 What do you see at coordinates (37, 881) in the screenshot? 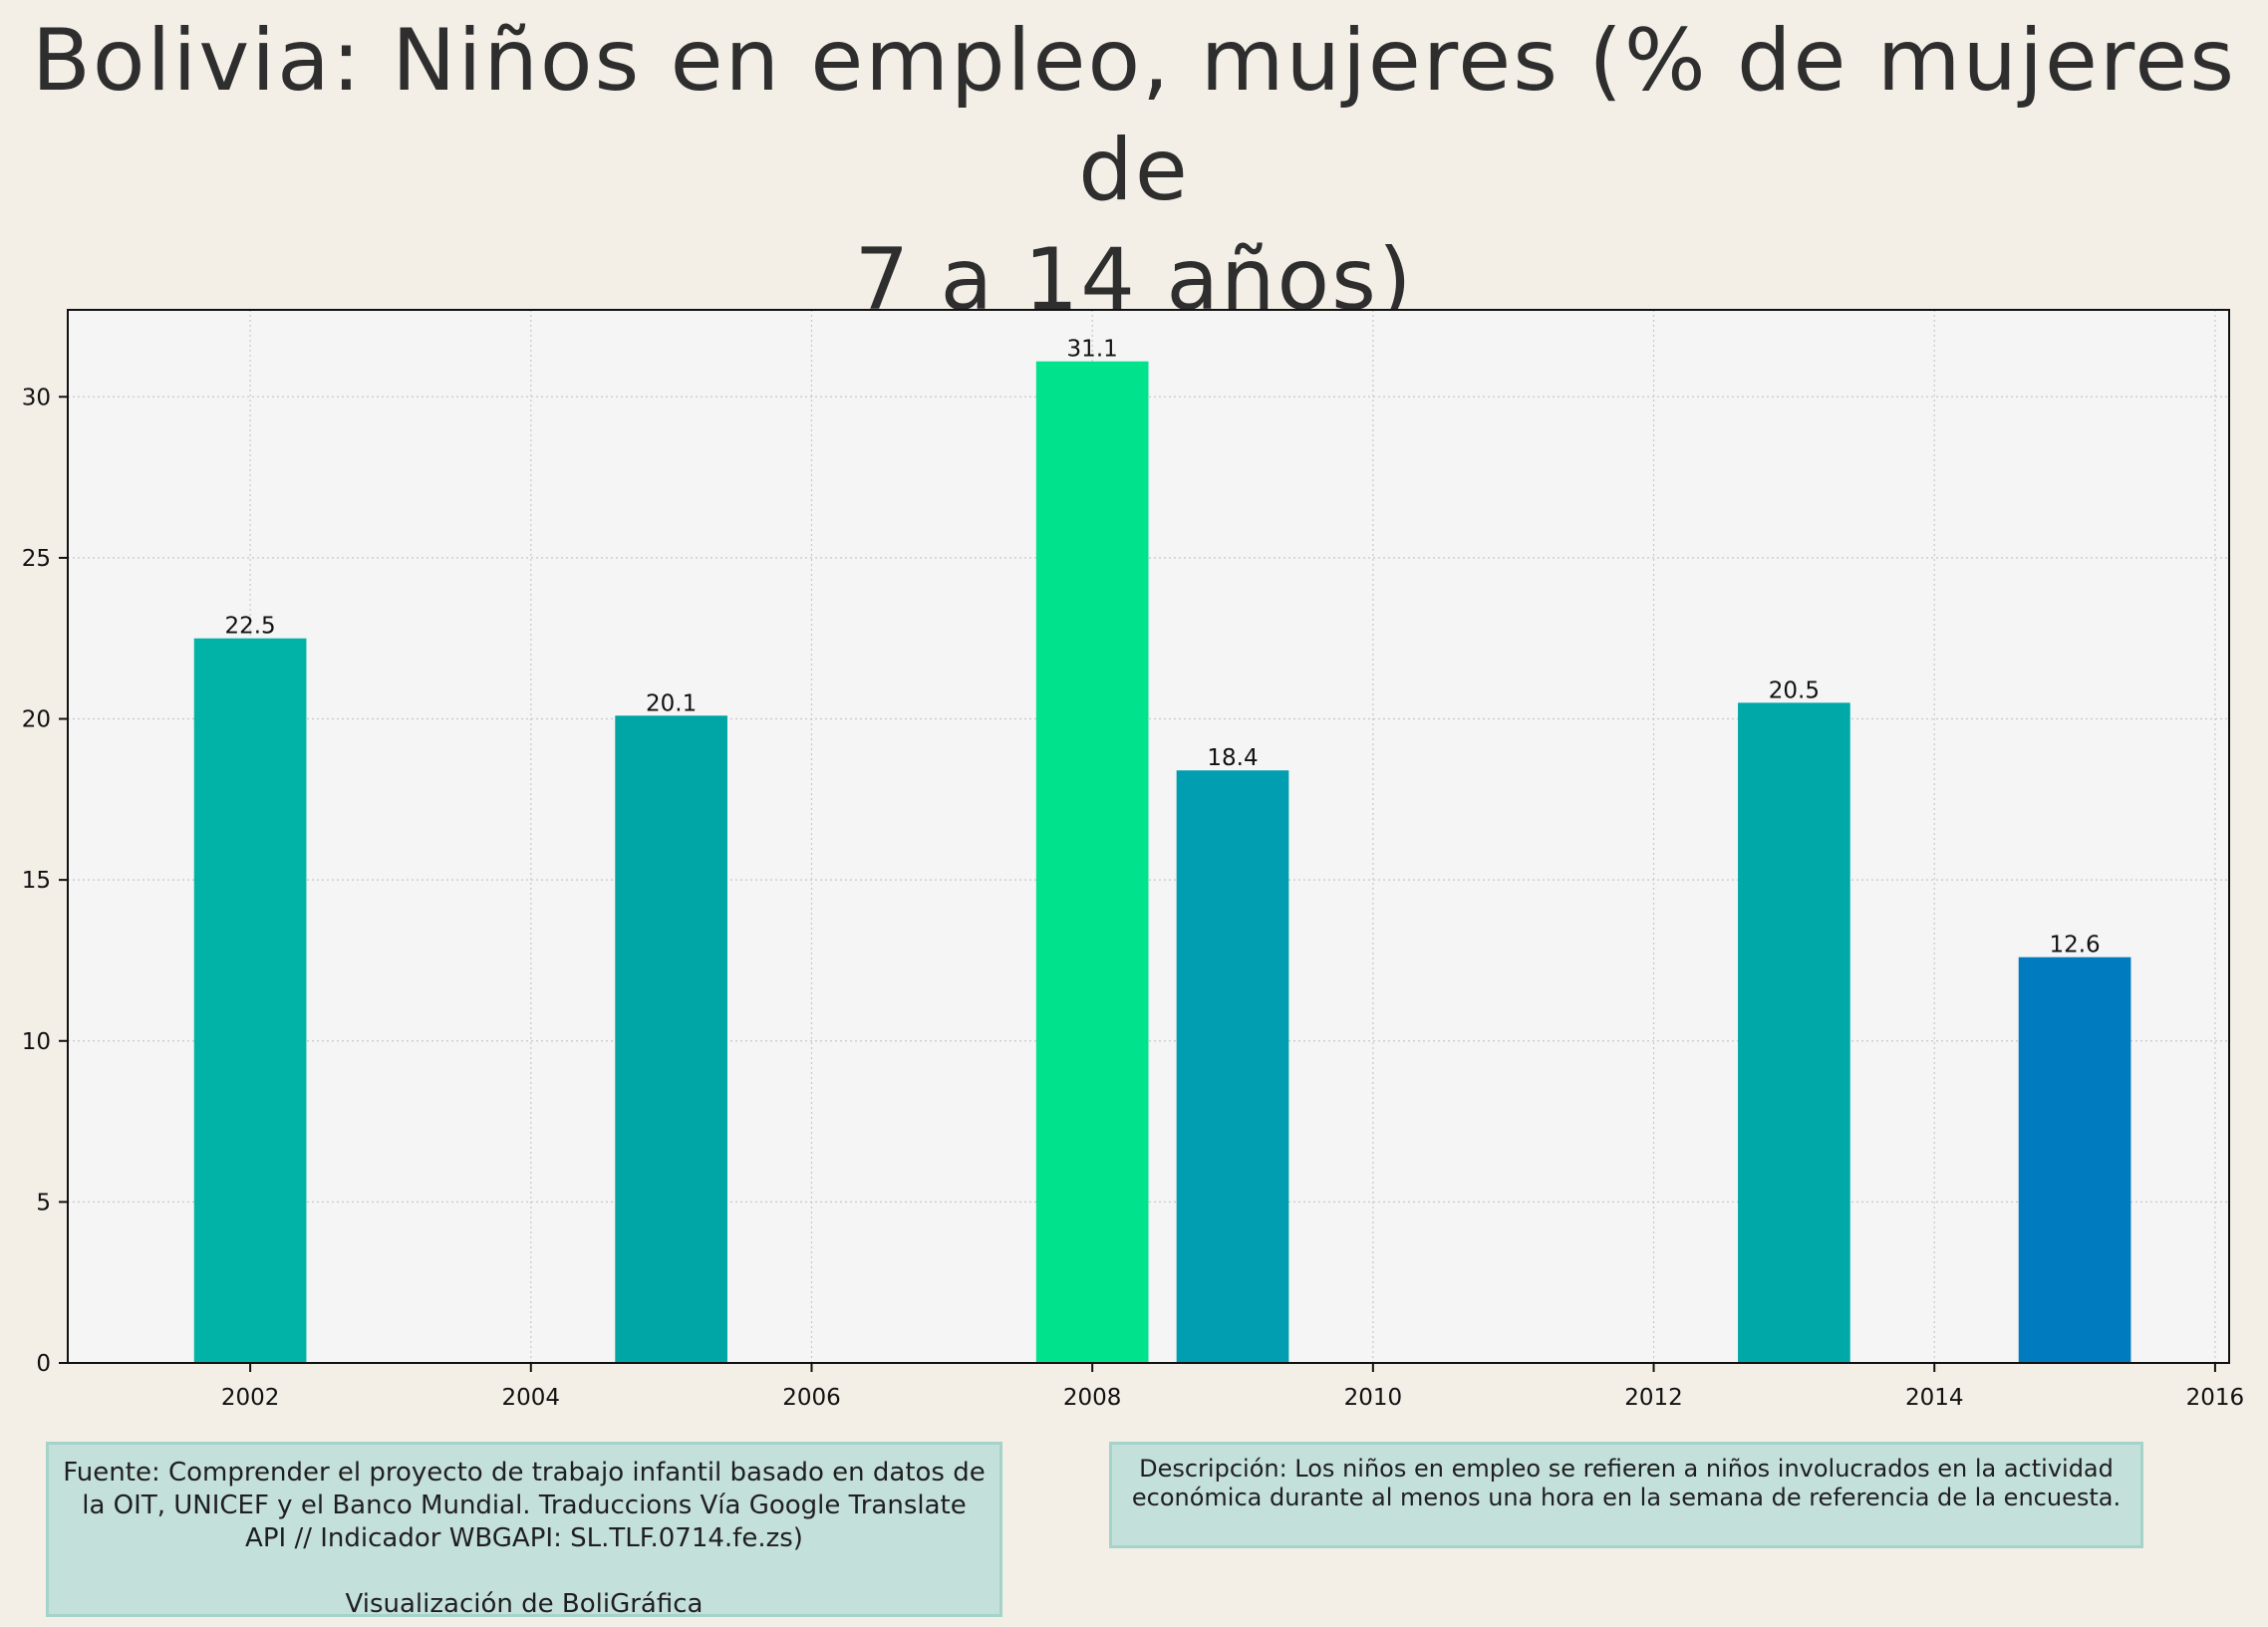
I see `y-tick-label: 15` at bounding box center [37, 881].